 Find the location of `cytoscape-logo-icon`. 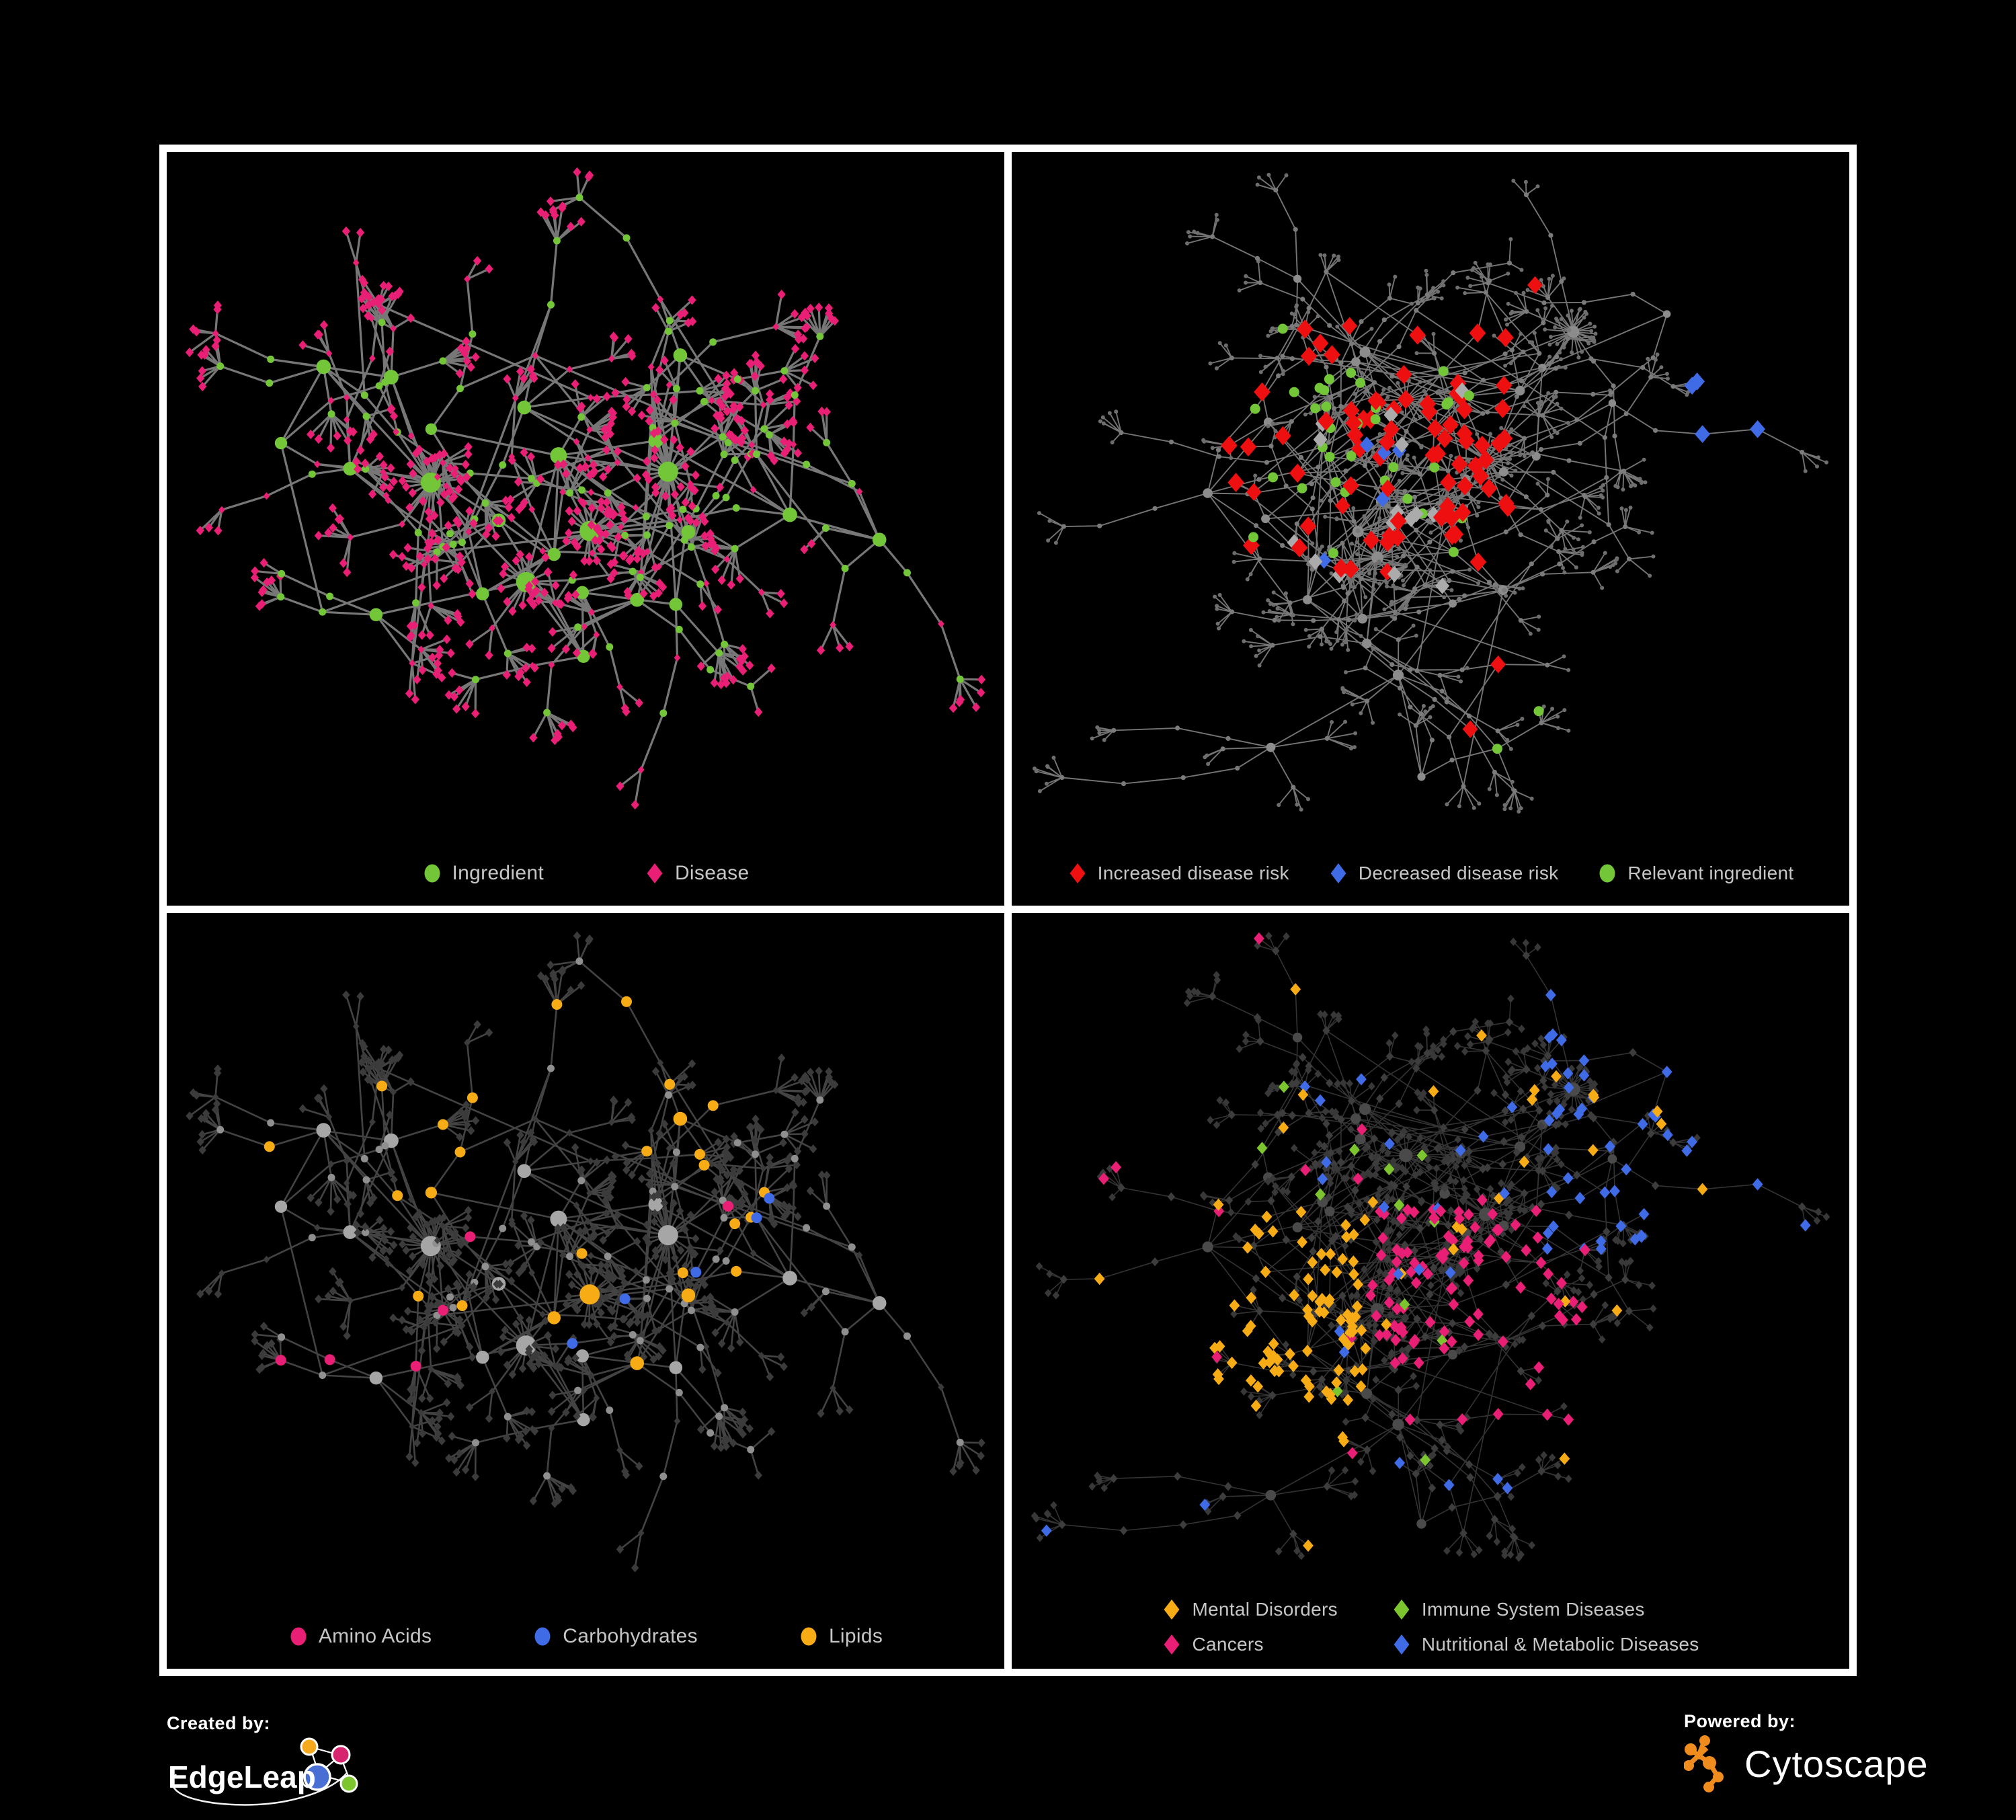

cytoscape-logo-icon is located at coordinates (1704, 1763).